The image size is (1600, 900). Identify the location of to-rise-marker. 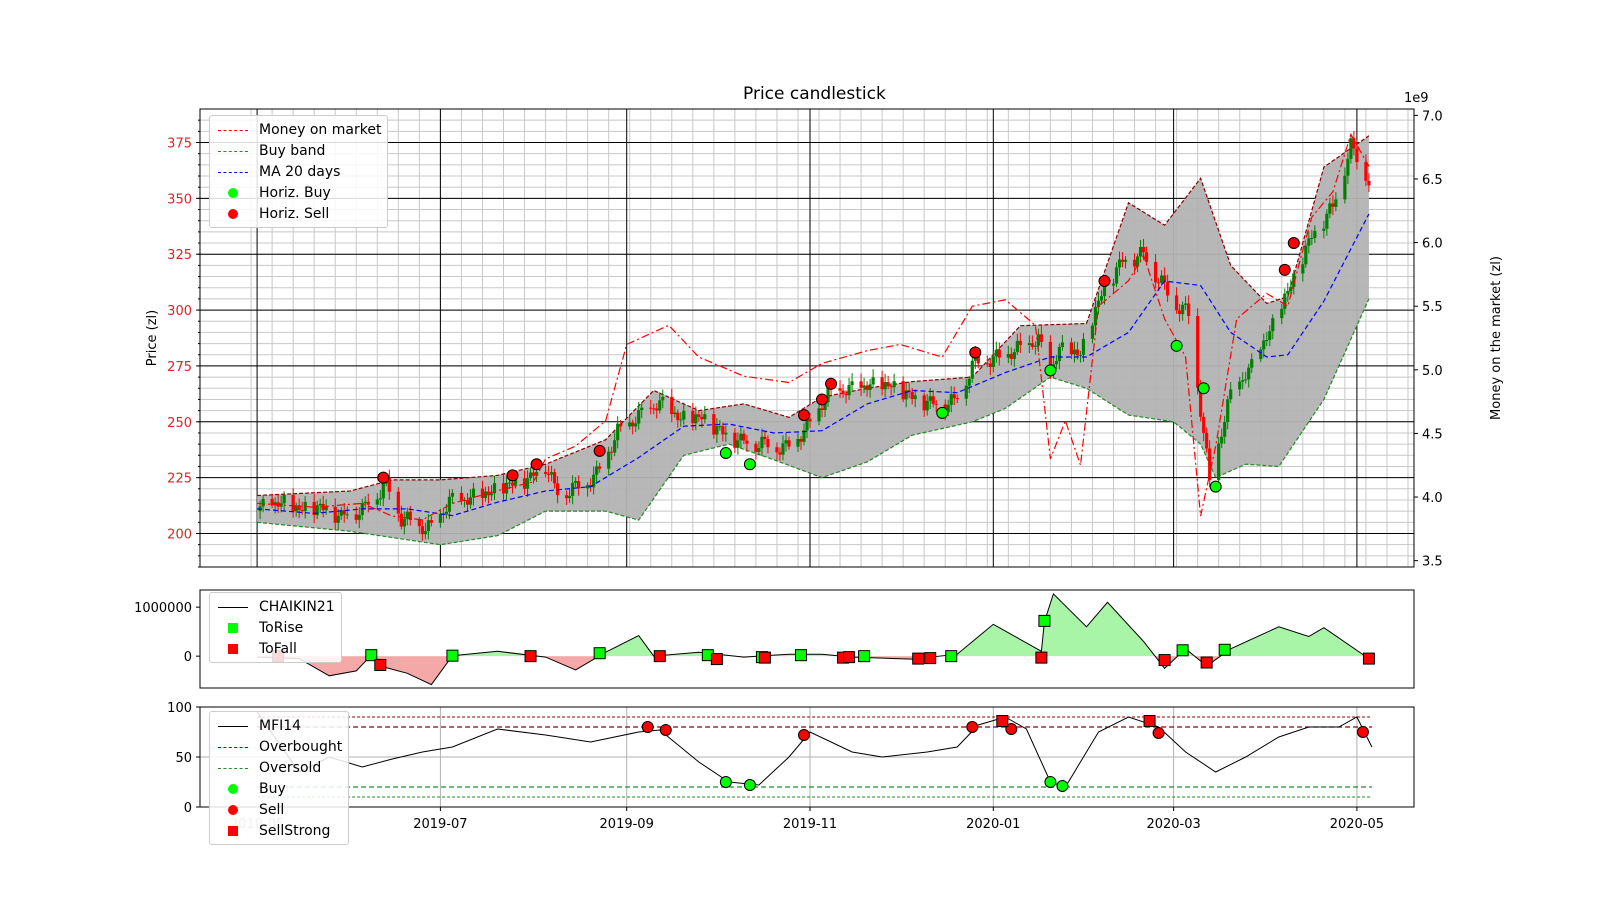
(800, 655).